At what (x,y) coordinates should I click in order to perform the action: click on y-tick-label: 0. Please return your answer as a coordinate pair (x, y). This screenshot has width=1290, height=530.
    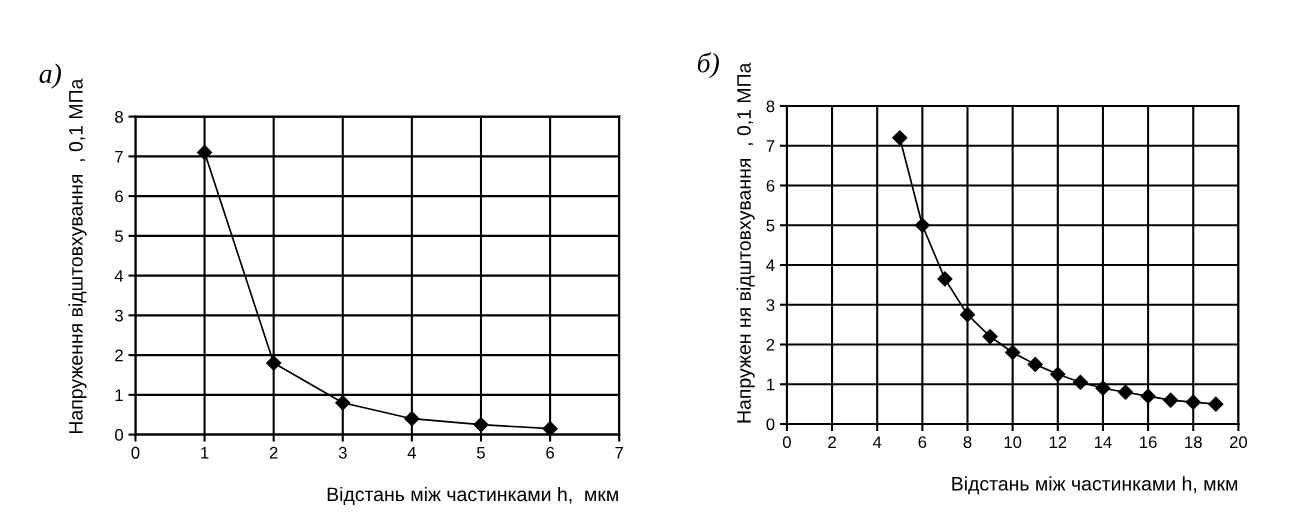
    Looking at the image, I should click on (770, 424).